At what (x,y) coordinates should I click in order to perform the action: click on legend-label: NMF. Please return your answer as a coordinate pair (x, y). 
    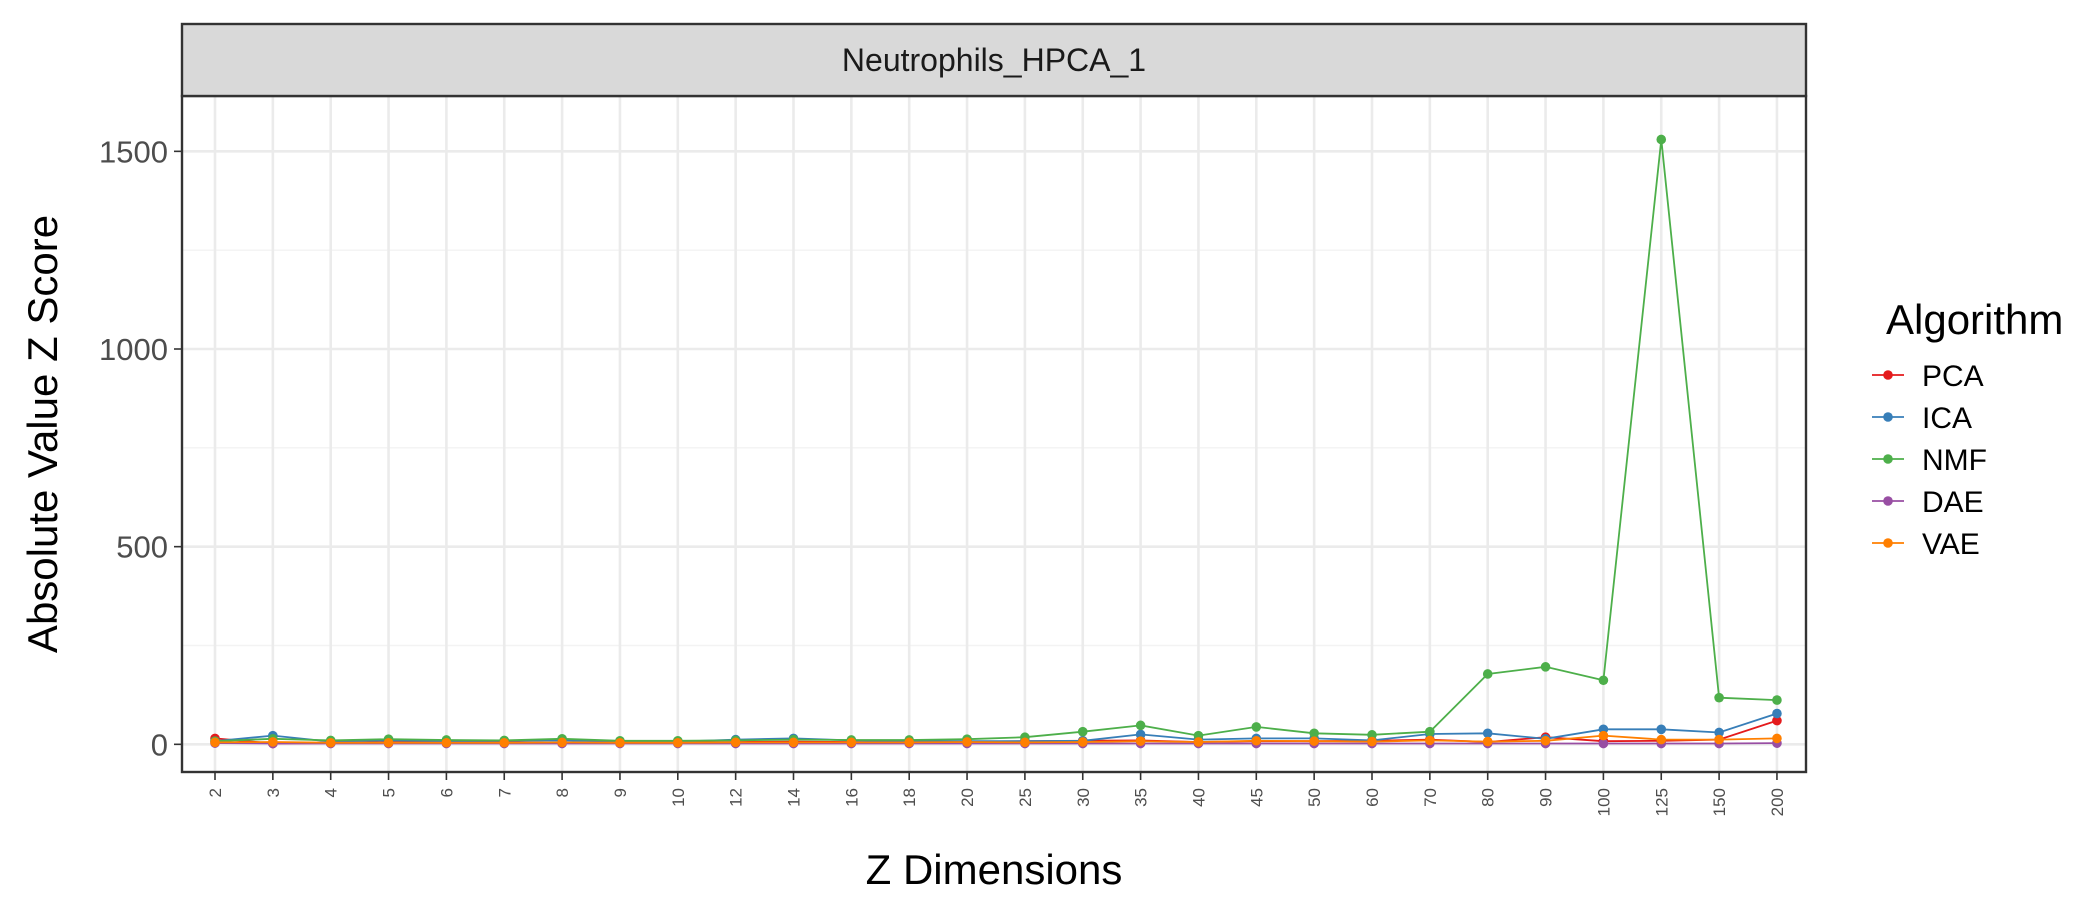
    Looking at the image, I should click on (1954, 460).